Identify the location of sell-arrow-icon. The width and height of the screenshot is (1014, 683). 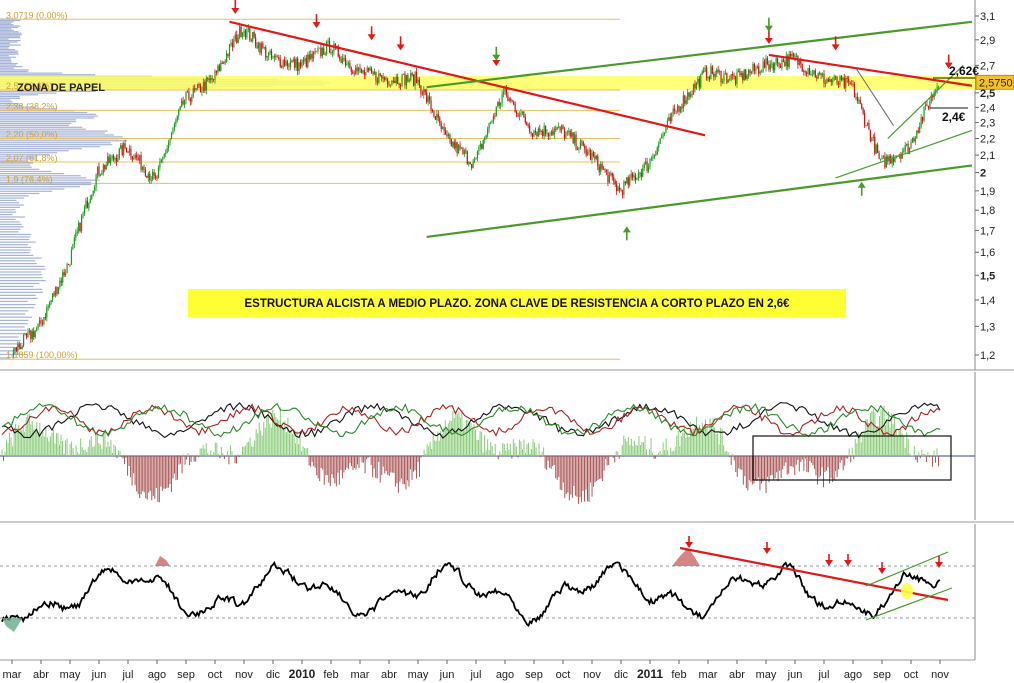
(400, 43).